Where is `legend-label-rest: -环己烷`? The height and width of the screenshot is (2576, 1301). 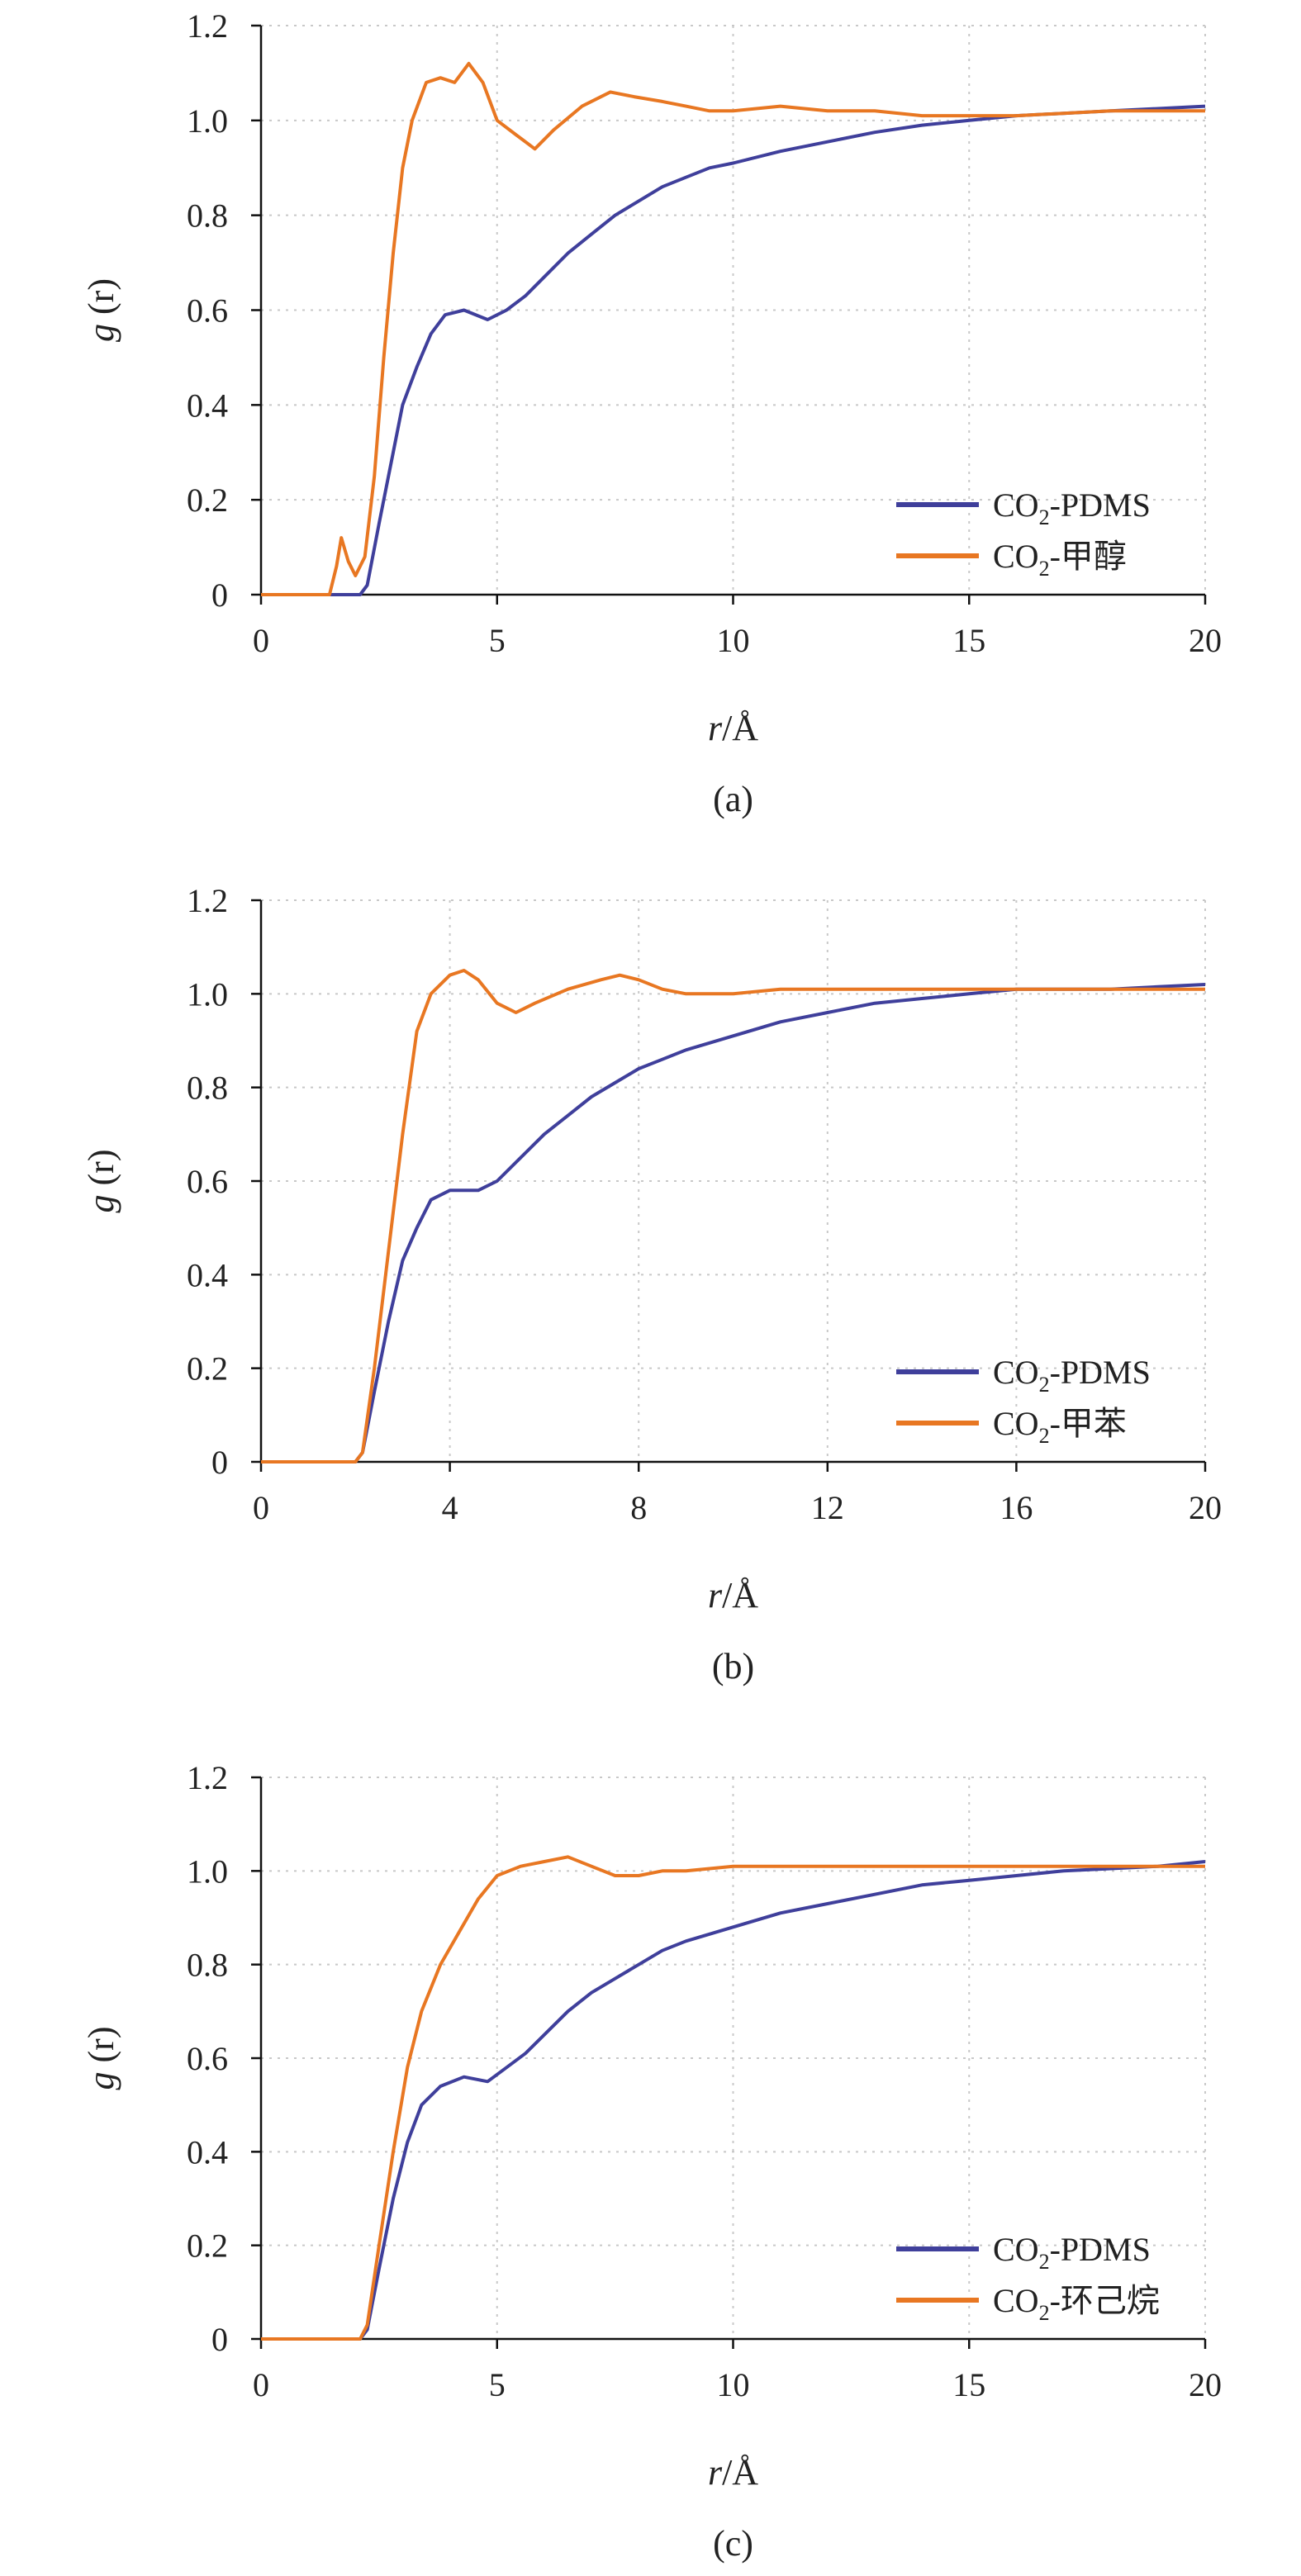
legend-label-rest: -环己烷 is located at coordinates (1105, 2300).